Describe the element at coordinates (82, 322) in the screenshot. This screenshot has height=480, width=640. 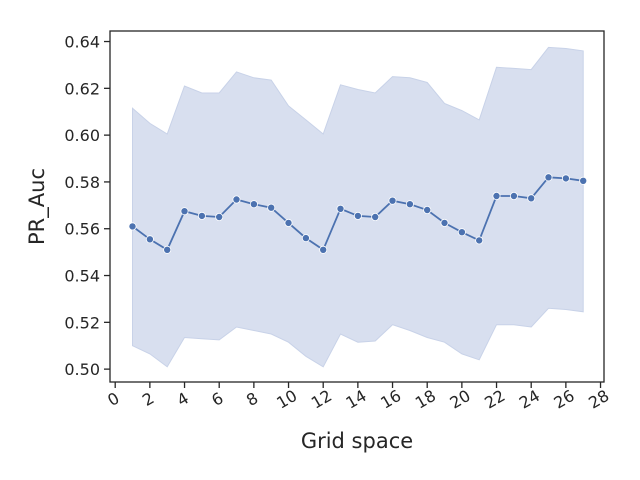
I see `y-tick-label: 0.52` at that location.